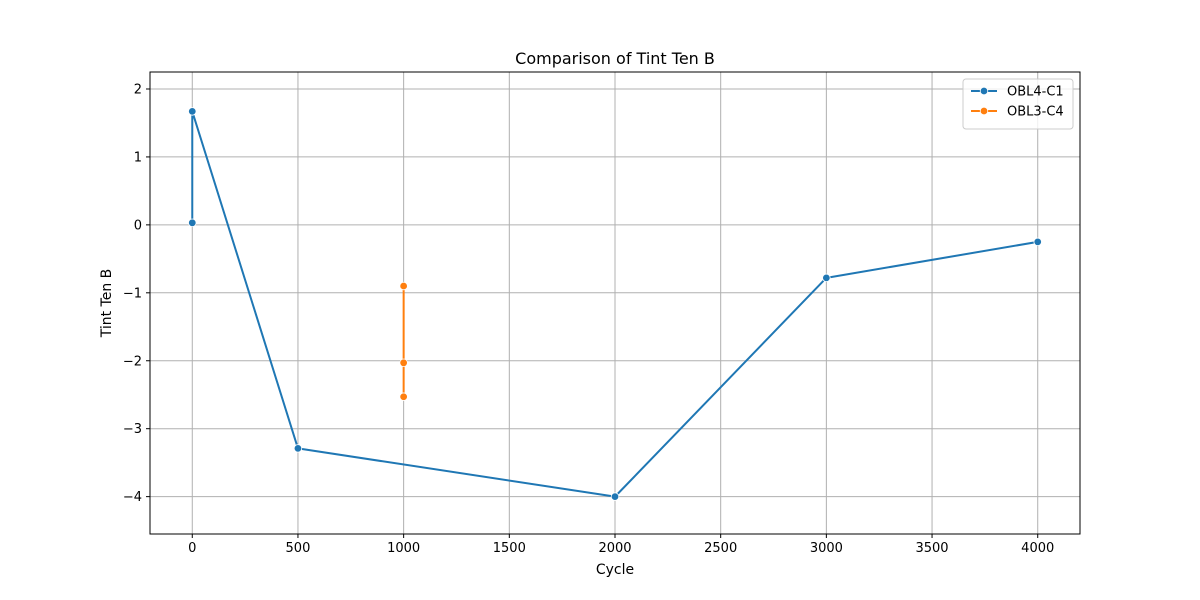 This screenshot has width=1200, height=600. What do you see at coordinates (298, 548) in the screenshot?
I see `x-tick-label: 500` at bounding box center [298, 548].